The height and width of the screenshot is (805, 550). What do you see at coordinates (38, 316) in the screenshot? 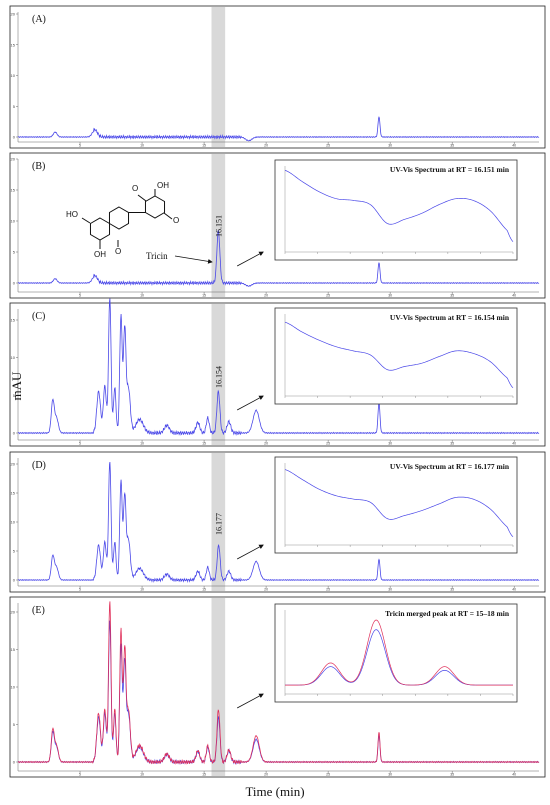
I see `panel-label: (C)` at bounding box center [38, 316].